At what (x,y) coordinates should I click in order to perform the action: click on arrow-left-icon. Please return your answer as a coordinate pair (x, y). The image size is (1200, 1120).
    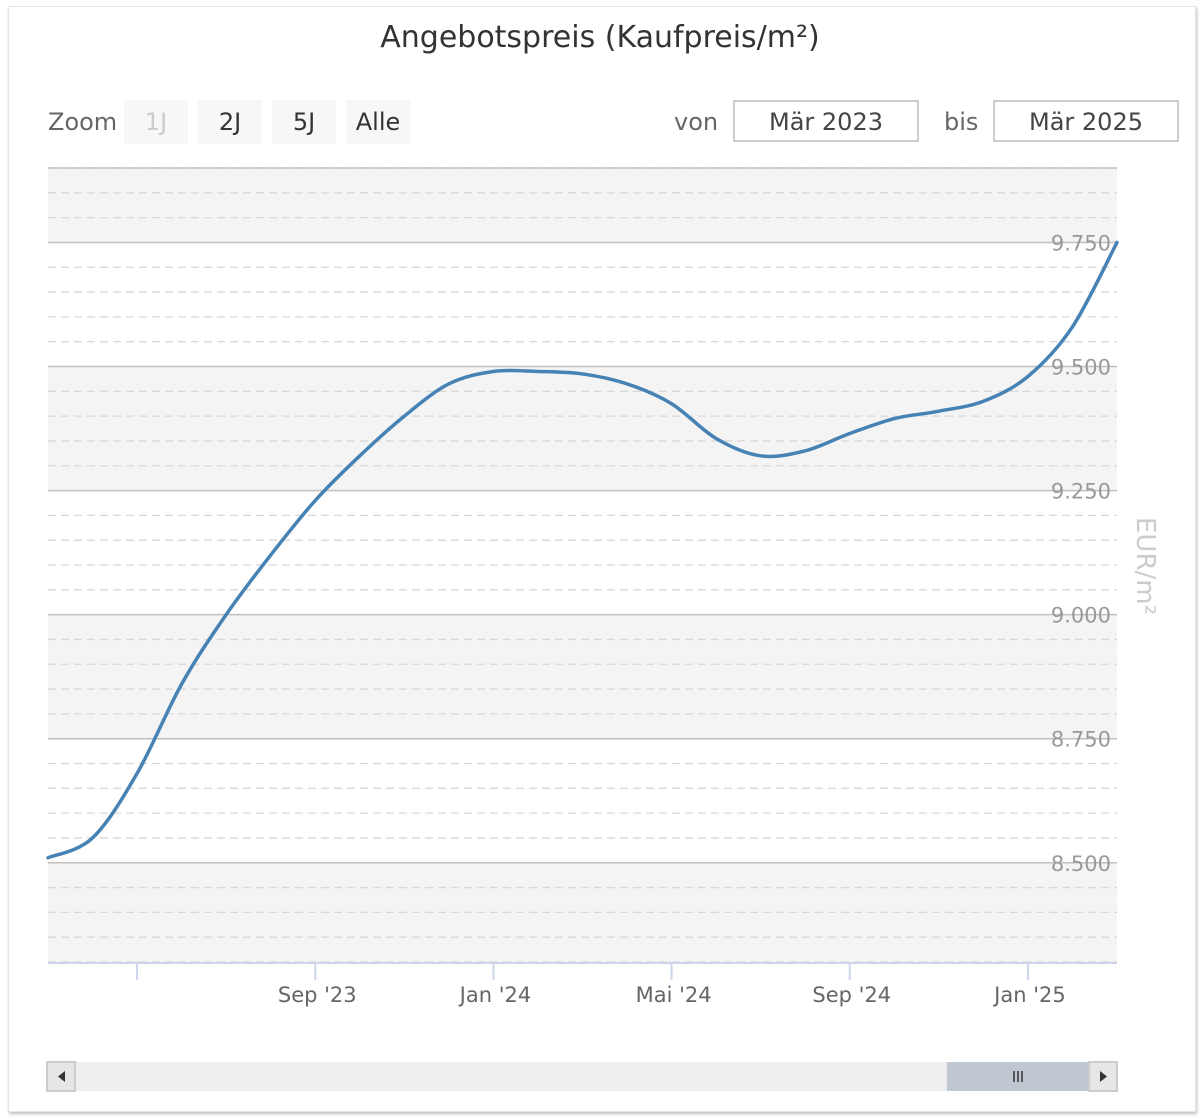
    Looking at the image, I should click on (61, 1076).